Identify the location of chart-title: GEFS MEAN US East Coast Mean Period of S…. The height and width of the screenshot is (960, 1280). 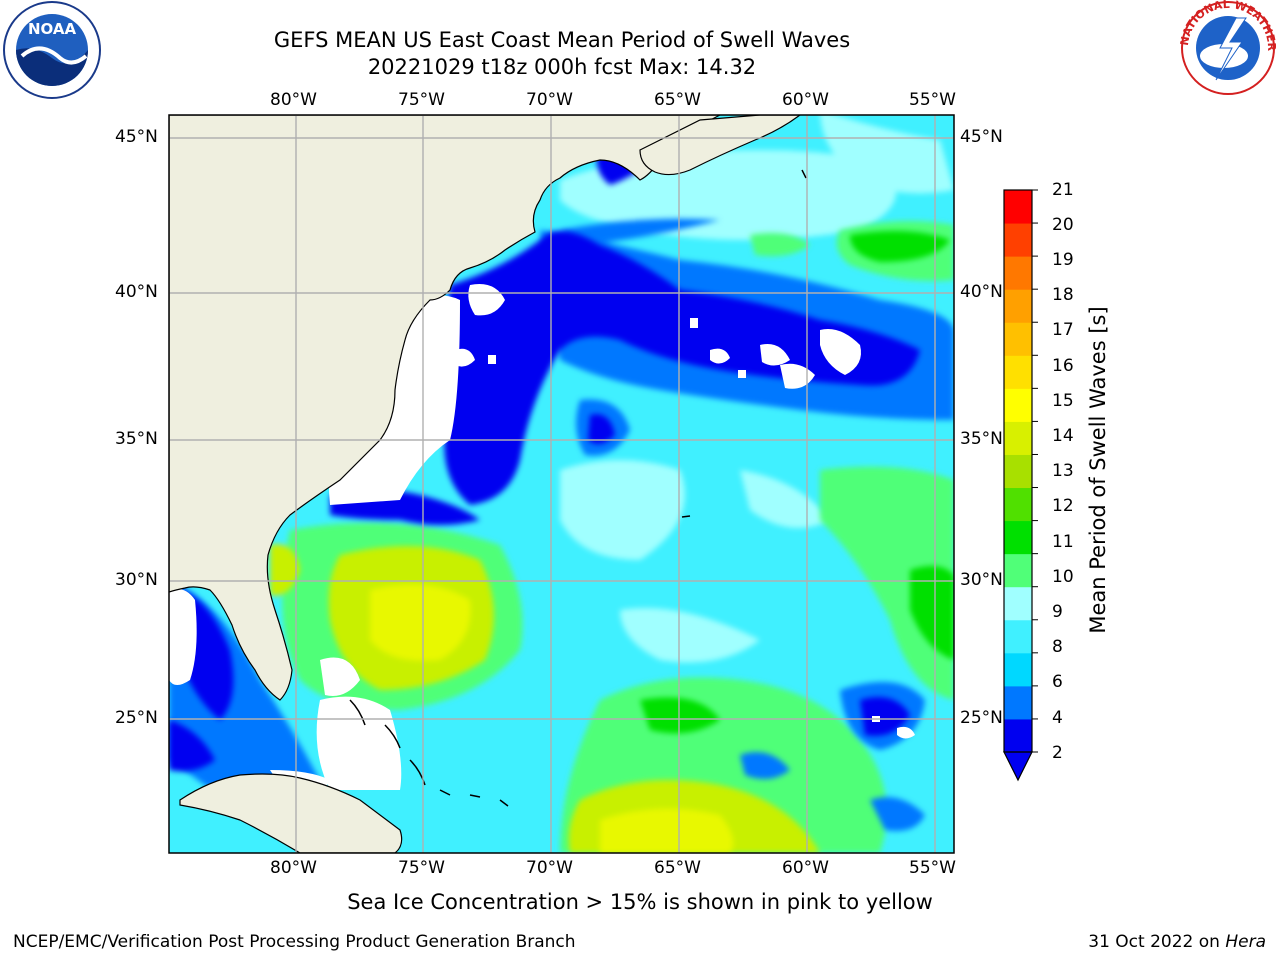
(562, 40).